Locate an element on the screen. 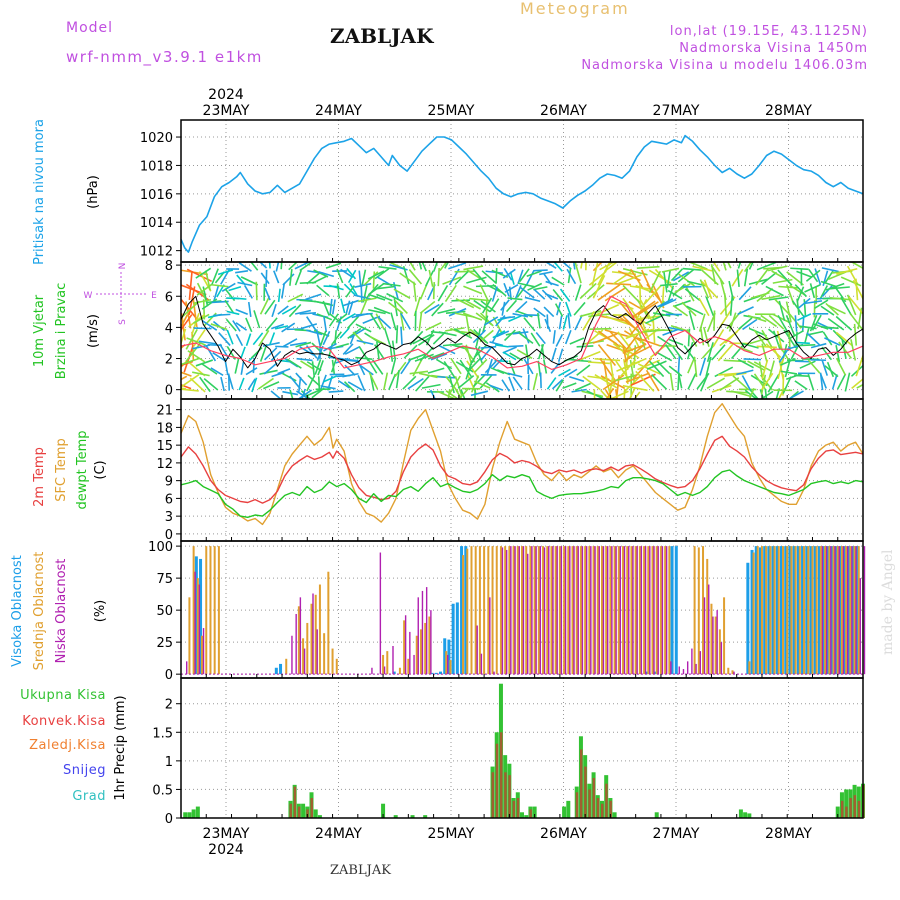 The height and width of the screenshot is (900, 900). cloud-high-axis-title: Visoka Oblacnost is located at coordinates (17, 611).